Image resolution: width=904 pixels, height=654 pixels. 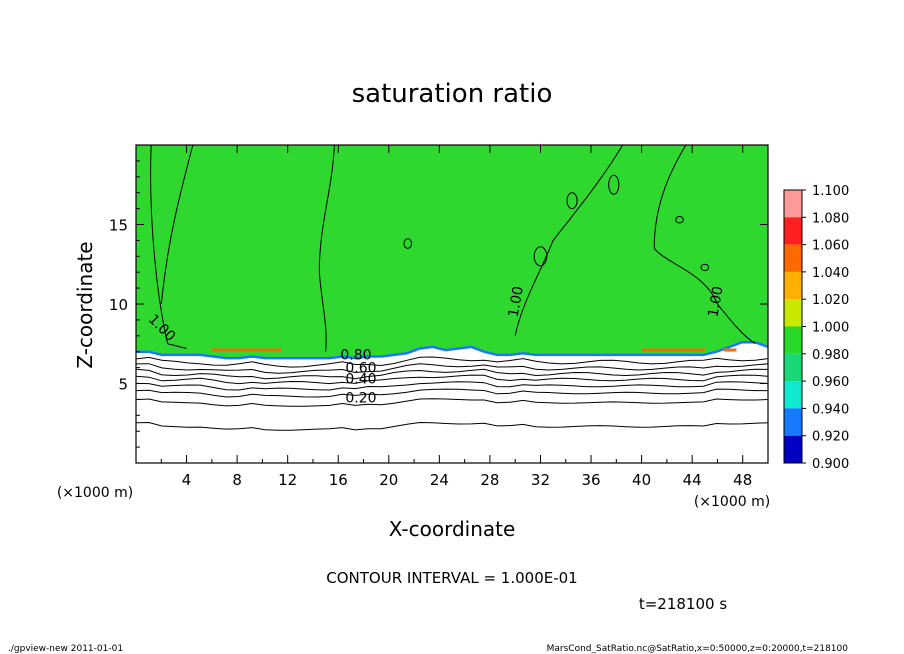 I want to click on colorbar-label: 0.920, so click(x=830, y=437).